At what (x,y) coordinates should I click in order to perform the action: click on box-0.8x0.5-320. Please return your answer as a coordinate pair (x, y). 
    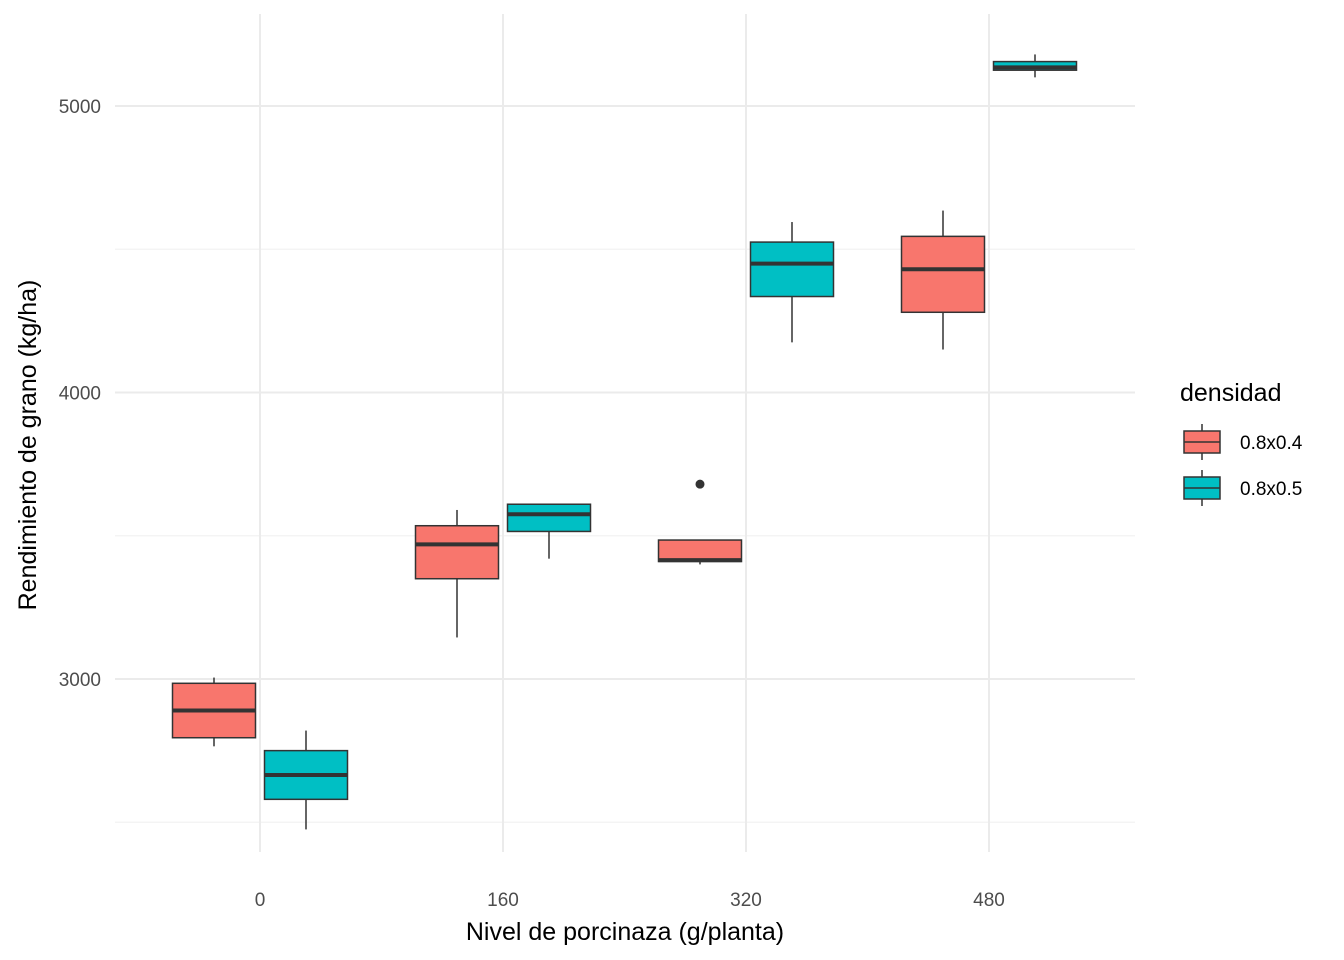
    Looking at the image, I should click on (792, 282).